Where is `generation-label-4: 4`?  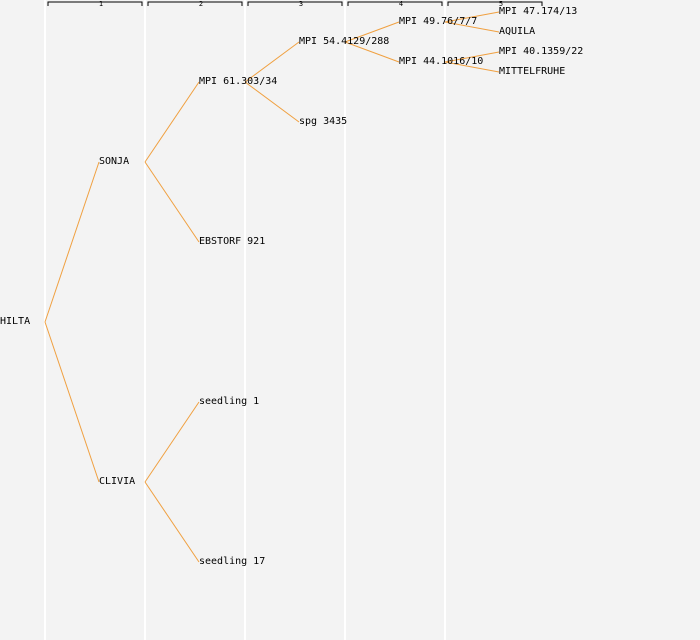
generation-label-4: 4 is located at coordinates (401, 4).